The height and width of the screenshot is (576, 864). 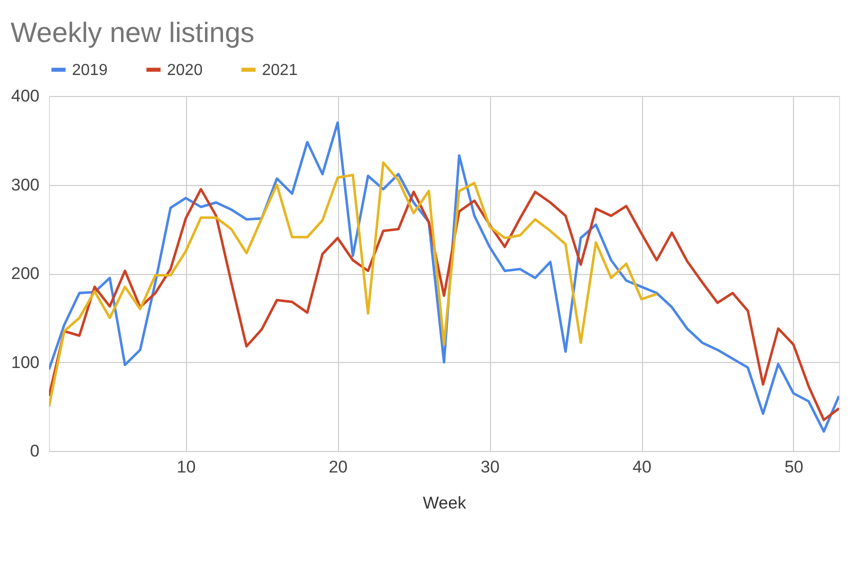 I want to click on x-tick-label: 40, so click(x=642, y=467).